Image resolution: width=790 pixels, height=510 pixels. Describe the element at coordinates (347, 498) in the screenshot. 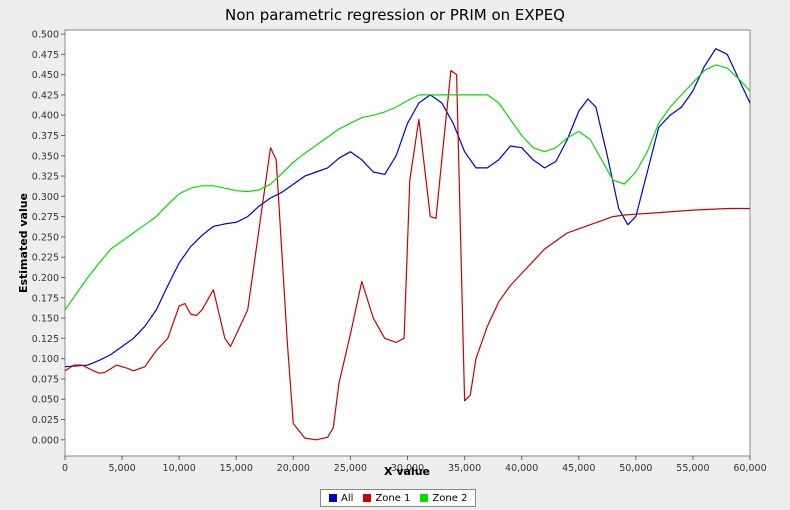

I see `legend-label: All` at that location.